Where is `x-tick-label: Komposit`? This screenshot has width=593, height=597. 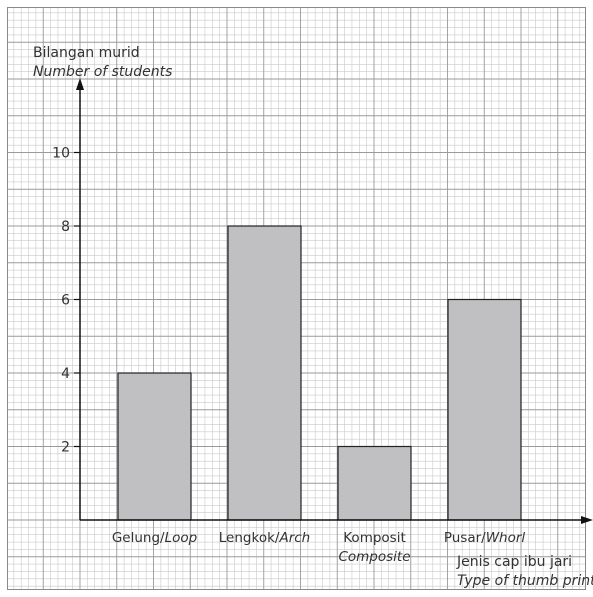
x-tick-label: Komposit is located at coordinates (374, 538).